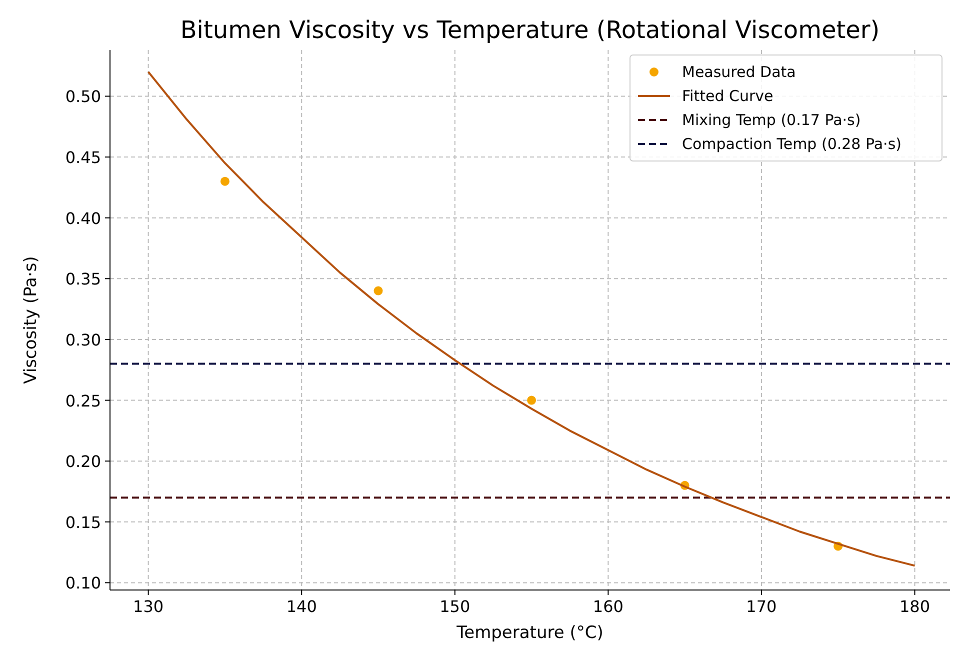 Image resolution: width=966 pixels, height=649 pixels. I want to click on y-tick-label: 0.45, so click(83, 158).